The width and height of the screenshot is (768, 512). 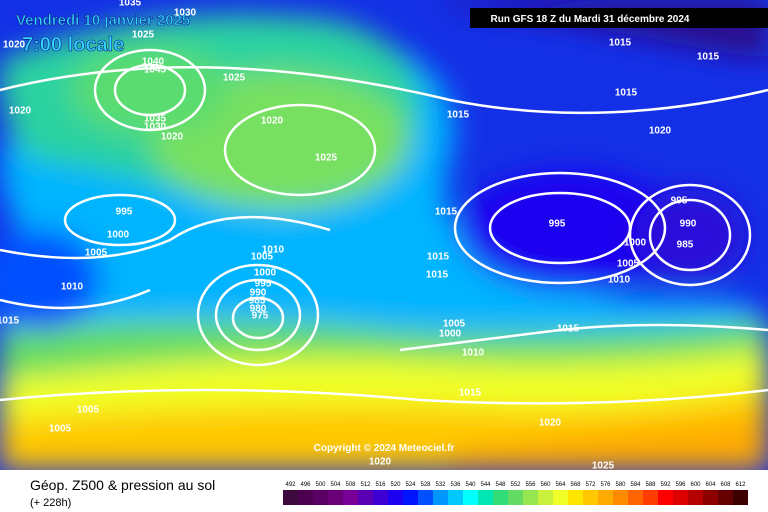 What do you see at coordinates (605, 485) in the screenshot?
I see `colorbar-label: 576` at bounding box center [605, 485].